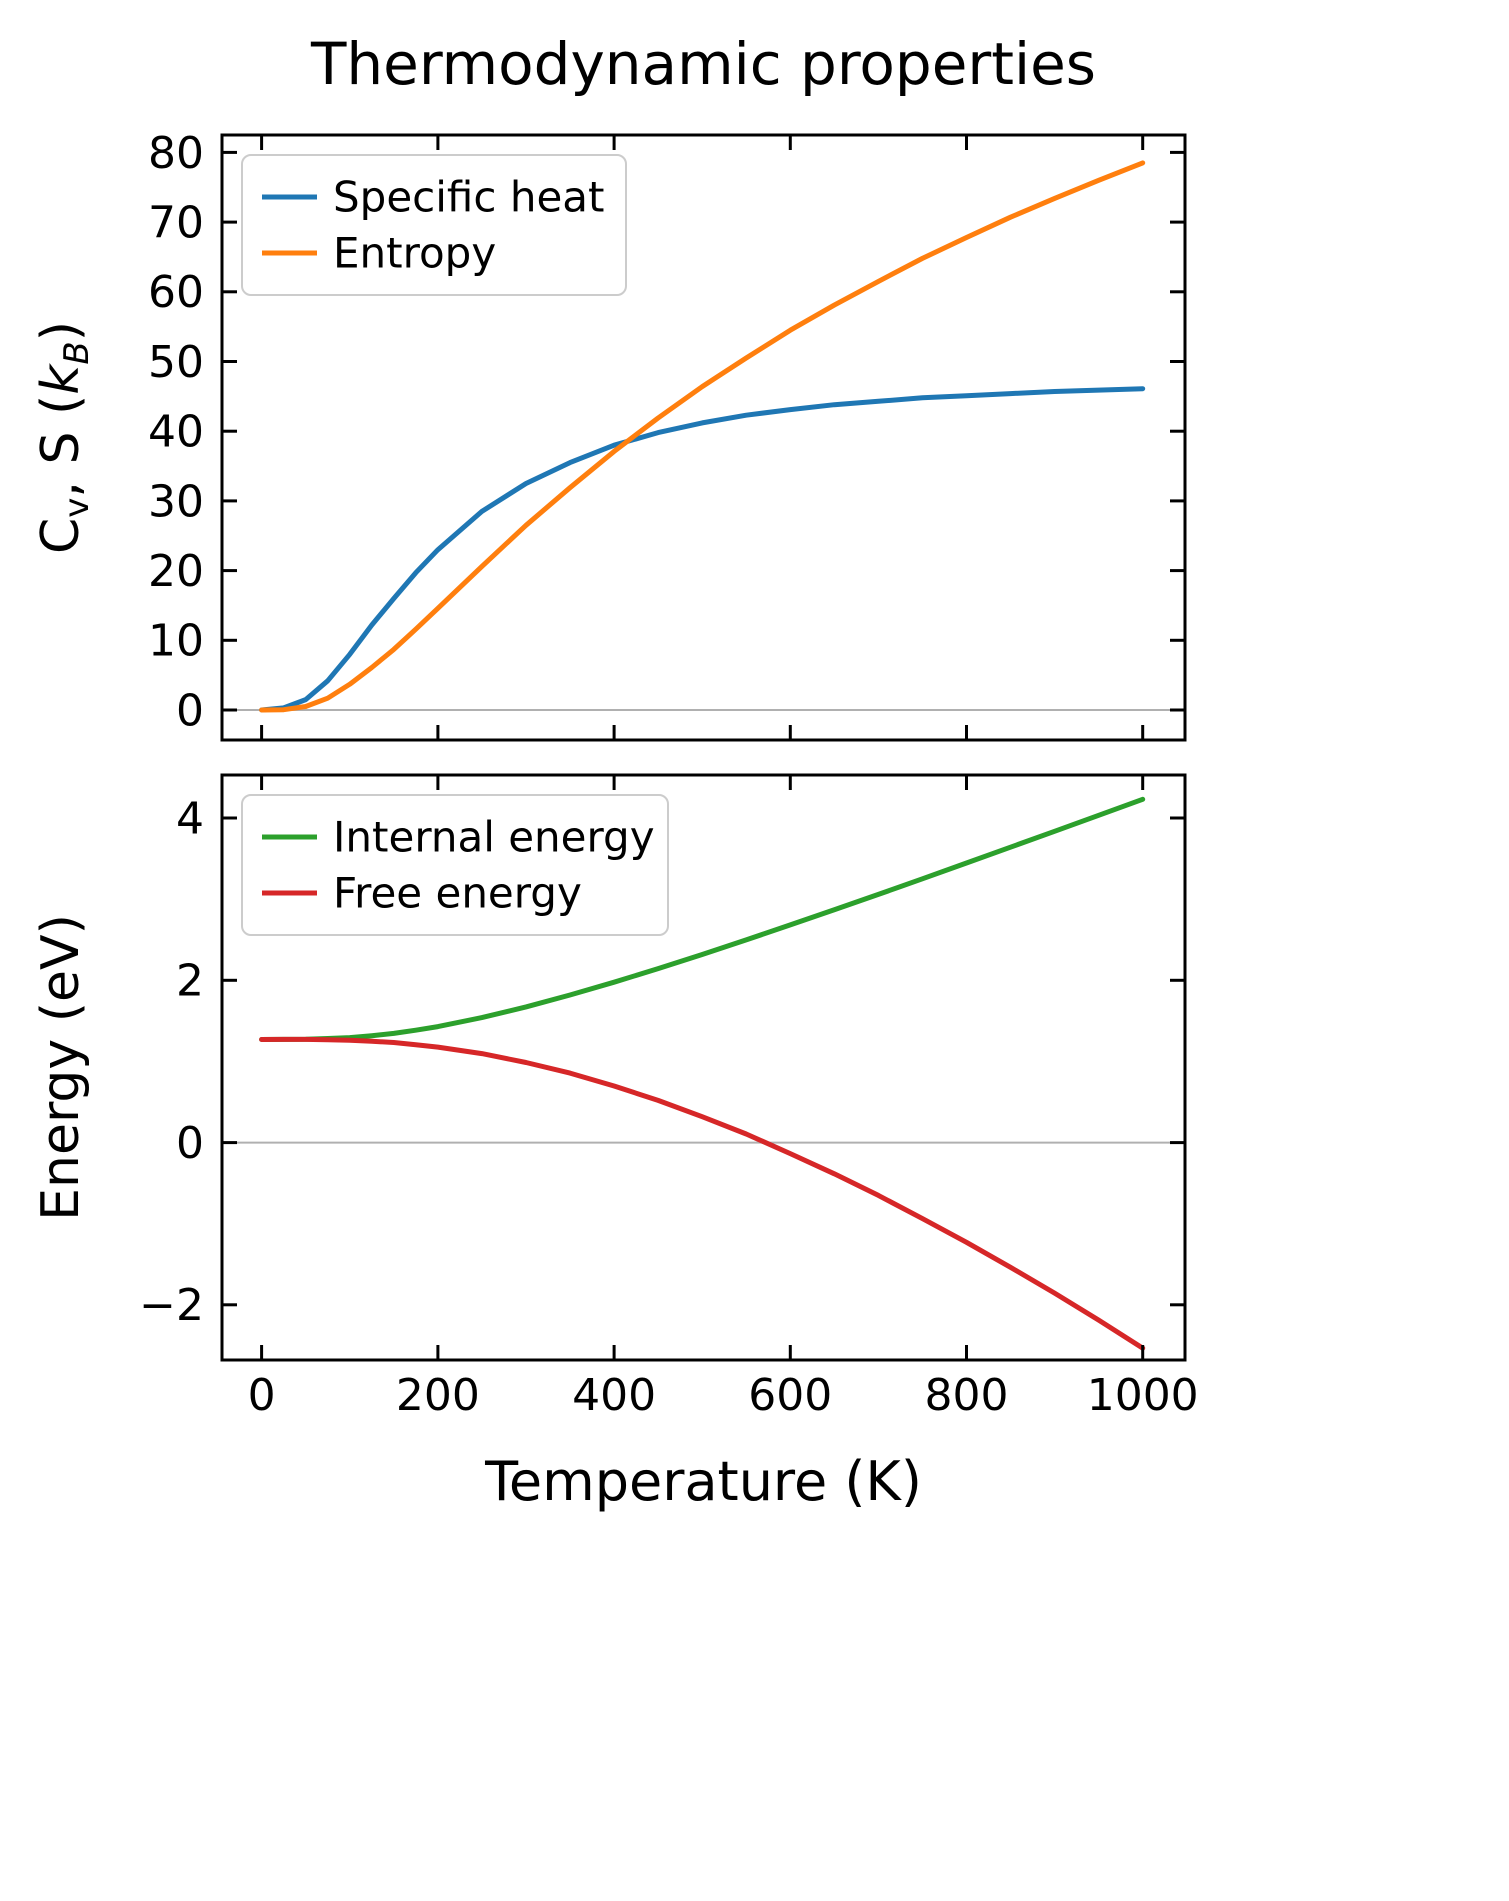  I want to click on x-tick-label: 800, so click(967, 1395).